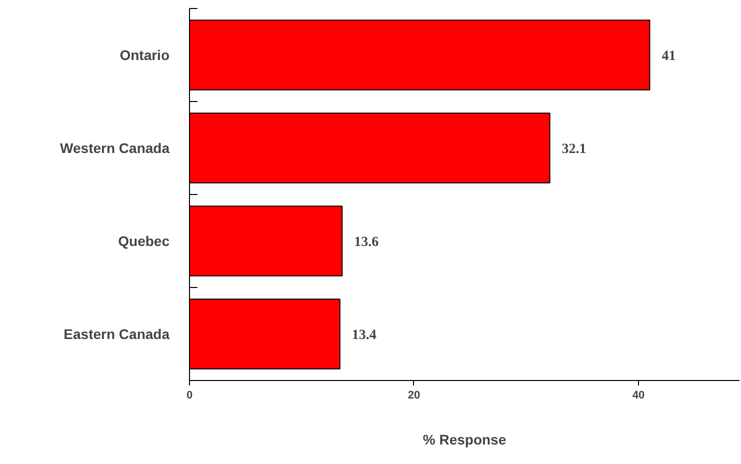  I want to click on x-tick-label: 20, so click(414, 396).